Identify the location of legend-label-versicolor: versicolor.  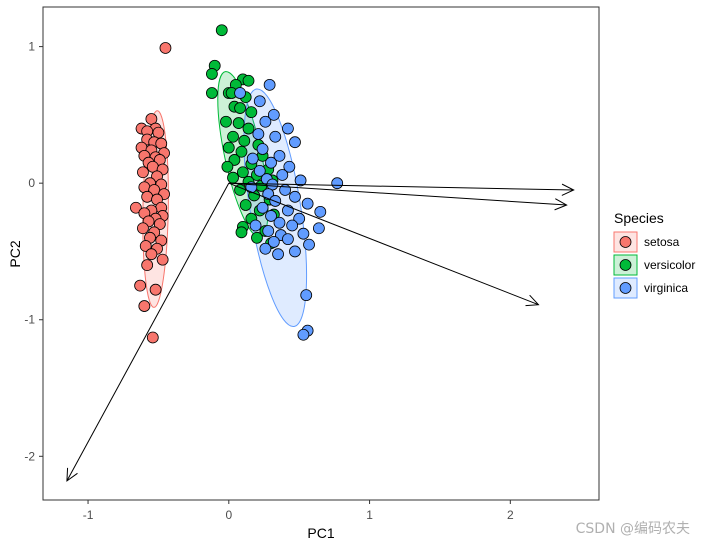
(669, 265).